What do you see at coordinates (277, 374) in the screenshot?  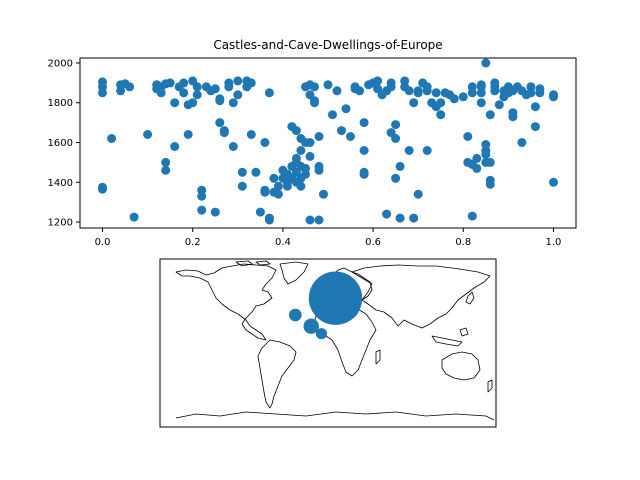 I see `south-america-outline` at bounding box center [277, 374].